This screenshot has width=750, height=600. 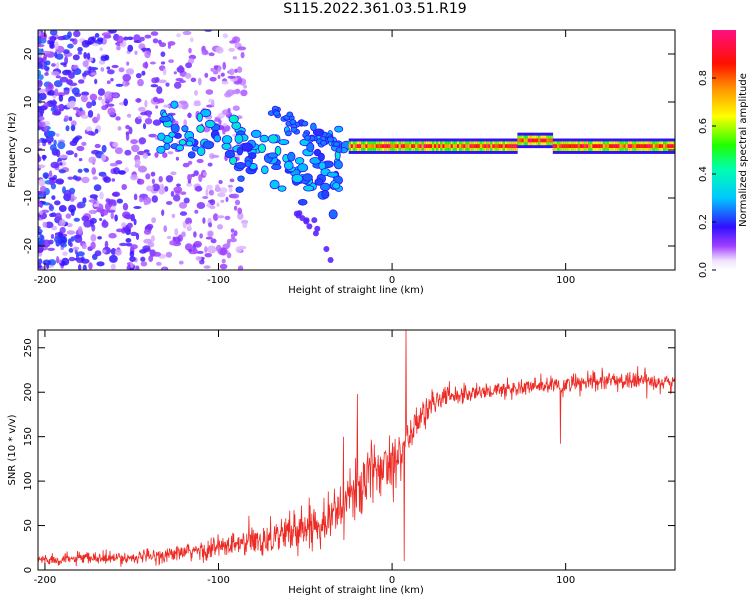 I want to click on snr-y-tick-label: 100, so click(x=28, y=481).